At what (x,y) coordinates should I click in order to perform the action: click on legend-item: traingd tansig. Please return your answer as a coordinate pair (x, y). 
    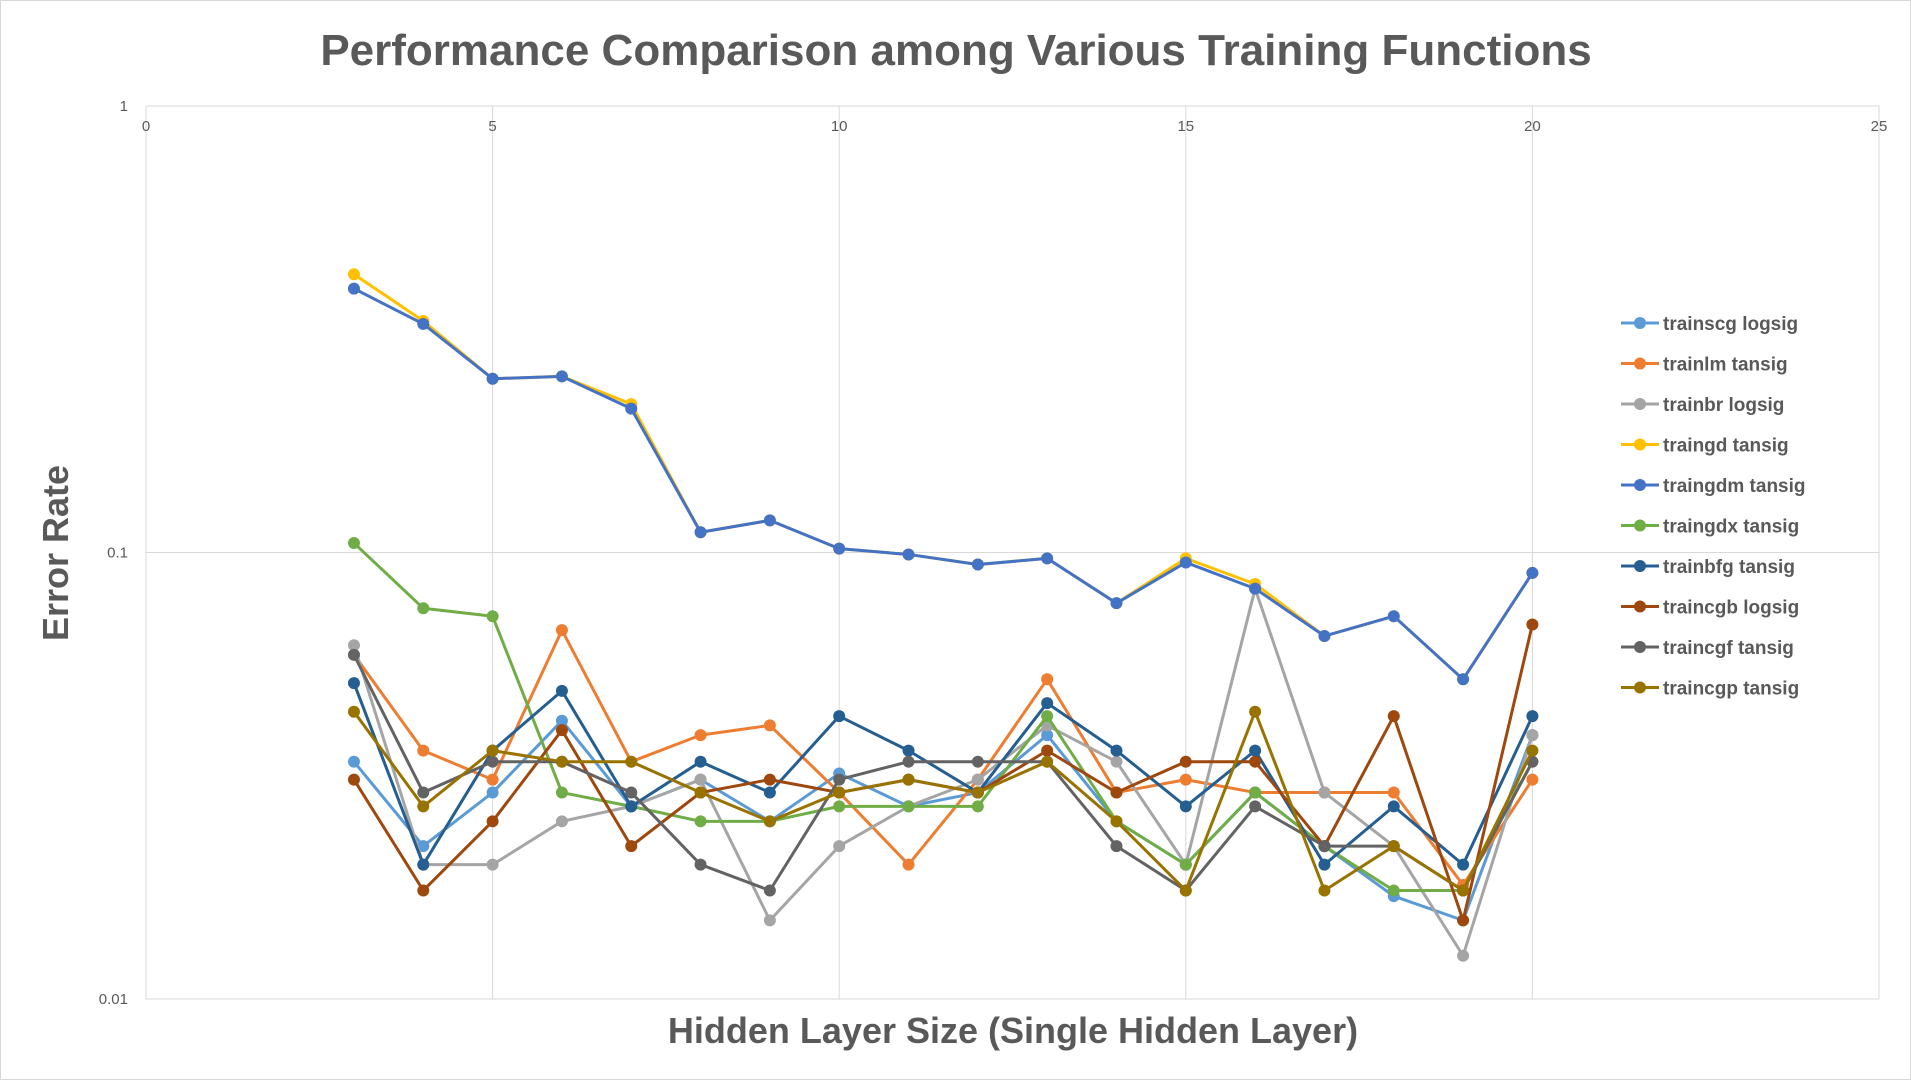
    Looking at the image, I should click on (1705, 446).